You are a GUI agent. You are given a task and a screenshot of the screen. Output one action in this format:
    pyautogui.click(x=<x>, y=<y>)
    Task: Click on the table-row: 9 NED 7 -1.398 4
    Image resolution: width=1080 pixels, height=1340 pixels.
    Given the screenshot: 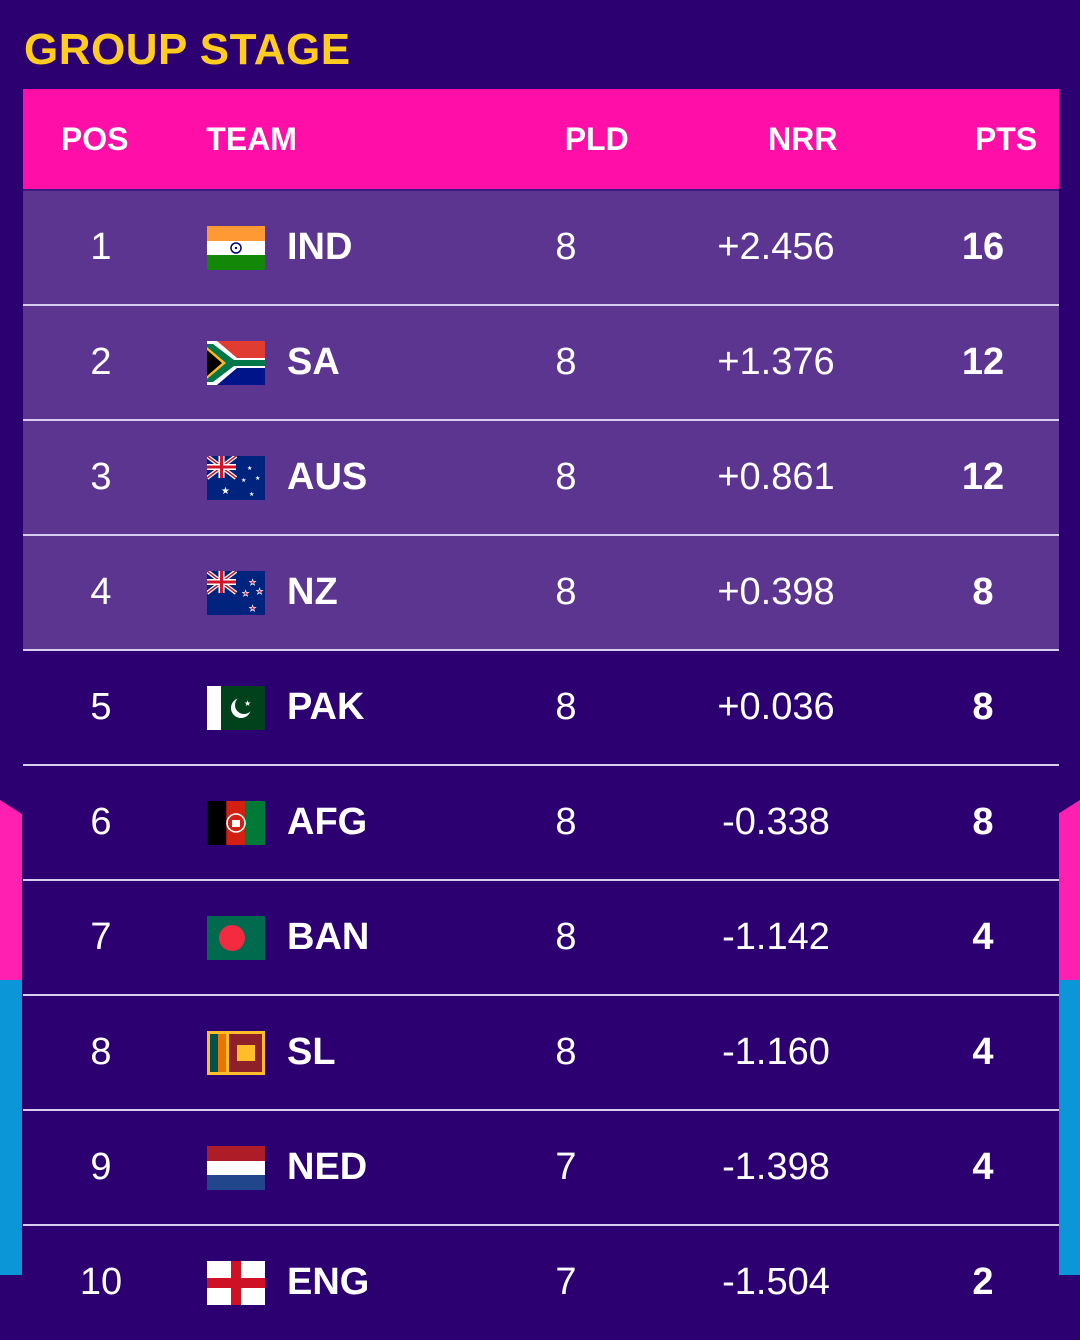 What is the action you would take?
    pyautogui.click(x=541, y=1168)
    